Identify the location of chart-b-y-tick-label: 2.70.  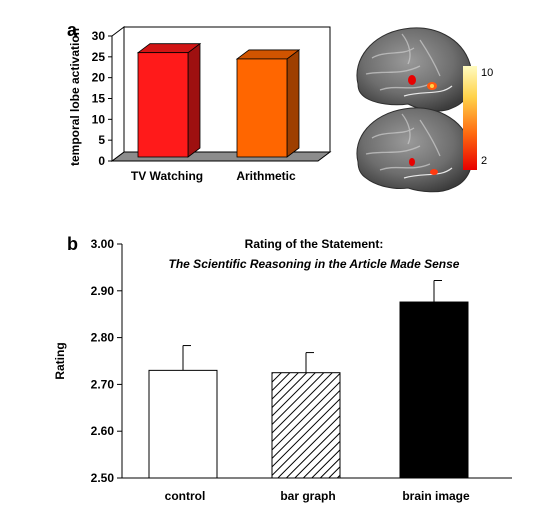
(103, 384).